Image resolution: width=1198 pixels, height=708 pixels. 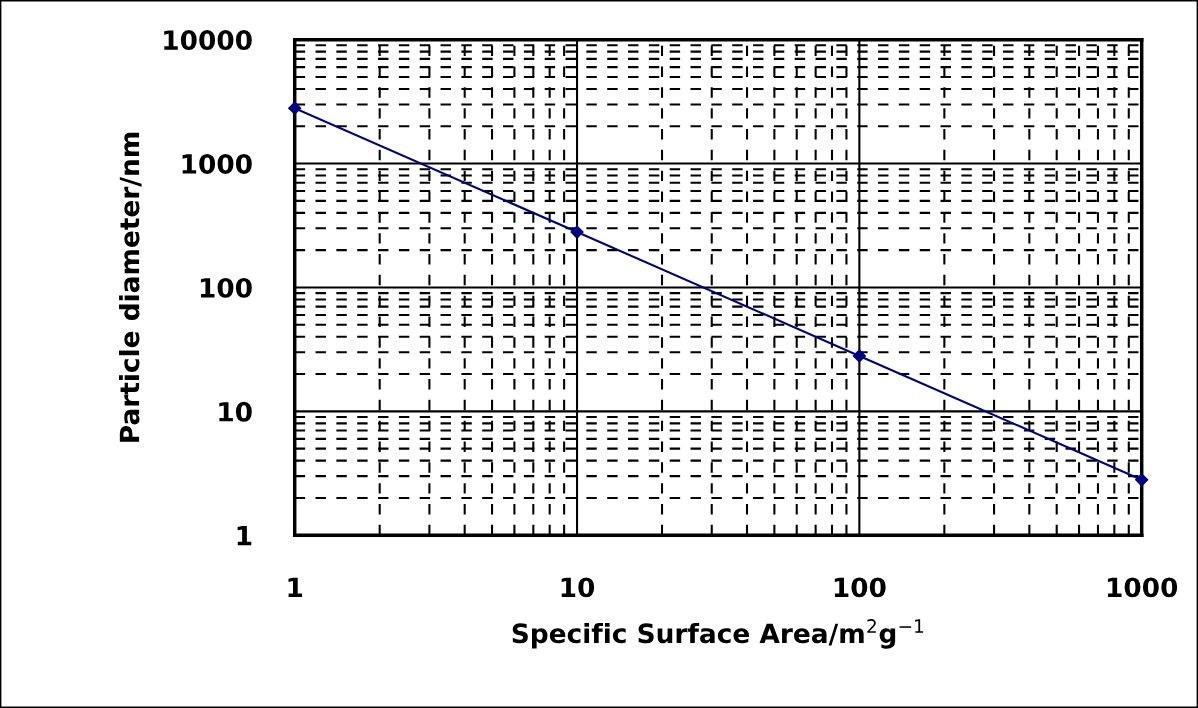 I want to click on y-tick-label: 1, so click(x=244, y=536).